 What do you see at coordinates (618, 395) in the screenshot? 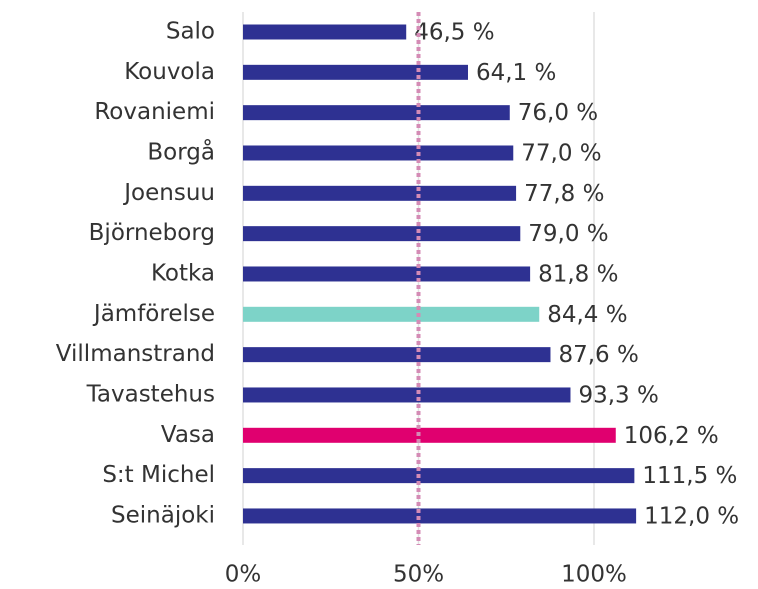
I see `value-label: 93,3 %` at bounding box center [618, 395].